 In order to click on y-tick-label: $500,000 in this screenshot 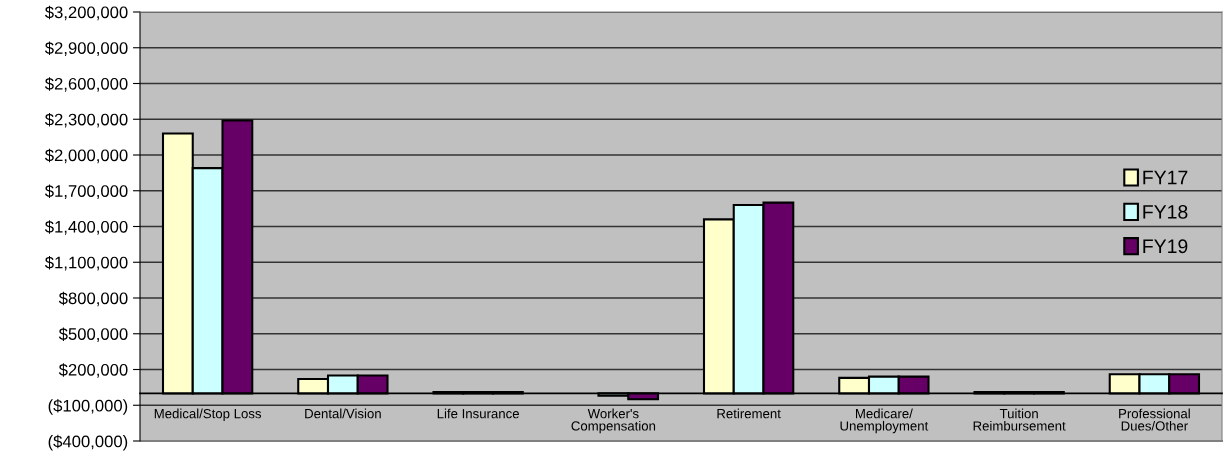, I will do `click(93, 334)`.